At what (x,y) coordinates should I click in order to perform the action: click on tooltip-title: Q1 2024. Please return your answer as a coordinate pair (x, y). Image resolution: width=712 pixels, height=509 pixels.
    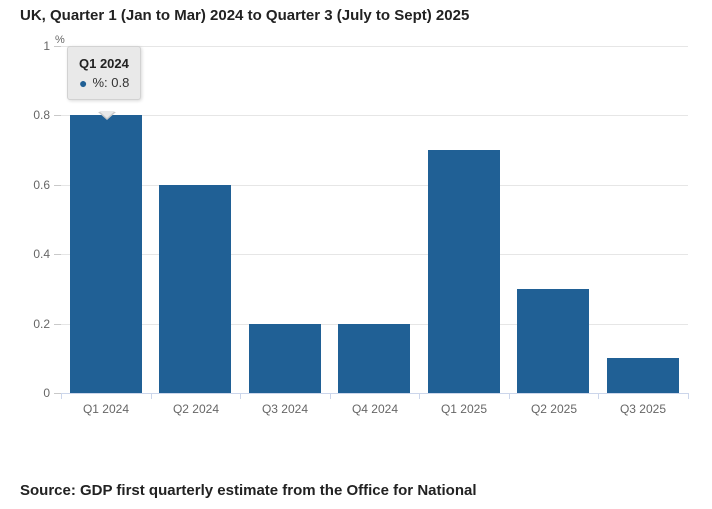
    Looking at the image, I should click on (104, 63).